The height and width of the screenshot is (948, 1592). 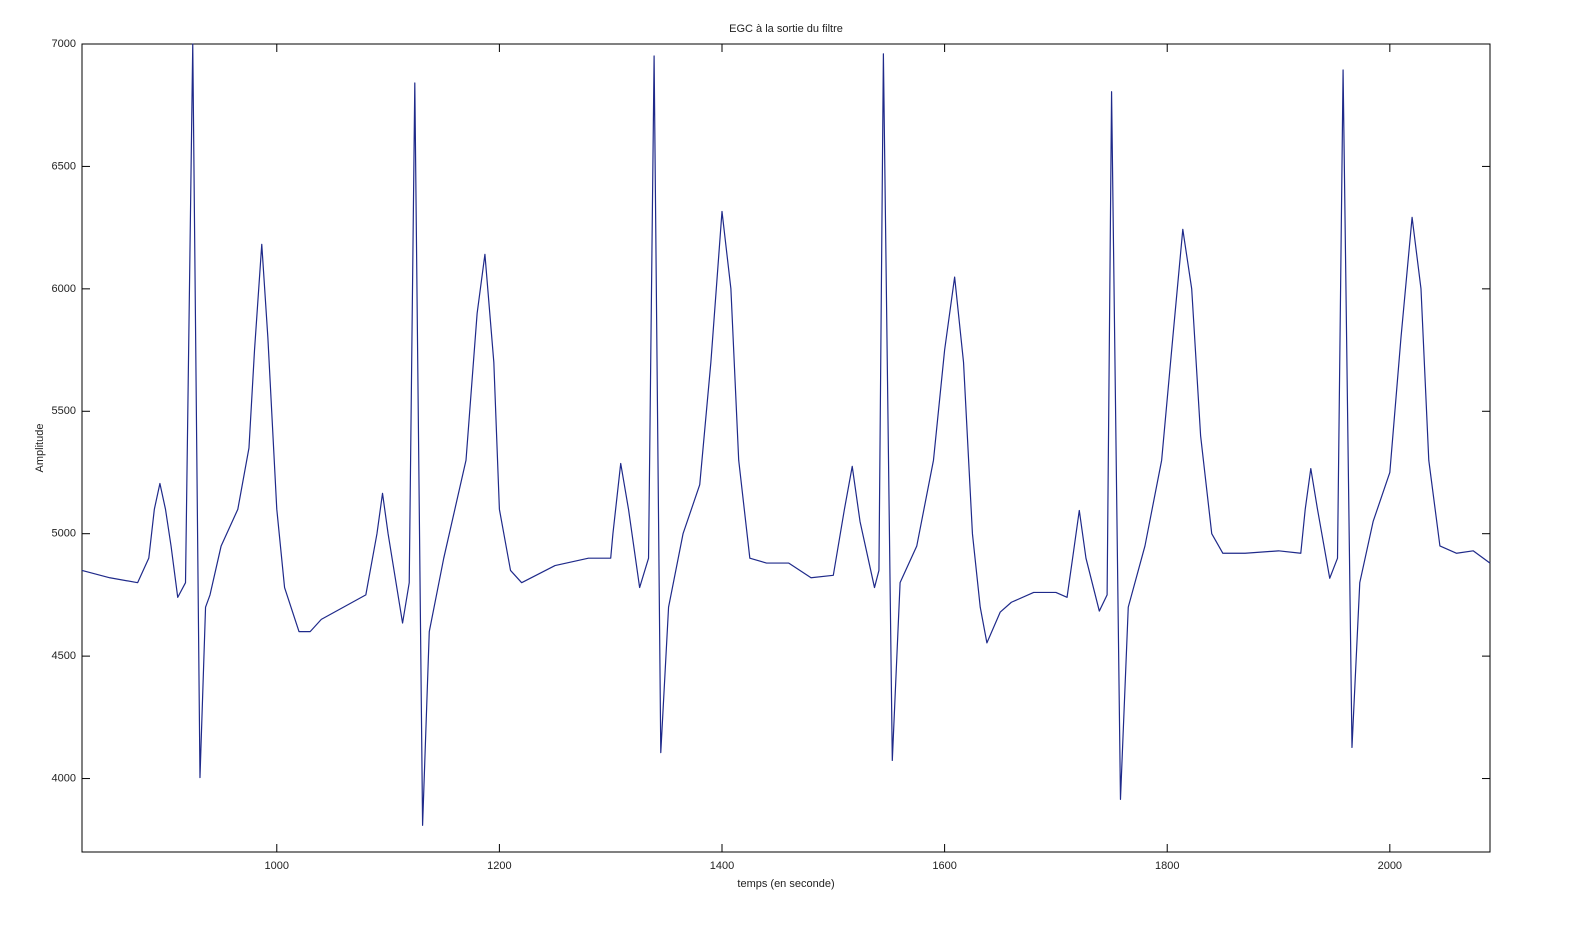 What do you see at coordinates (64, 411) in the screenshot?
I see `y-tick-label: 5500` at bounding box center [64, 411].